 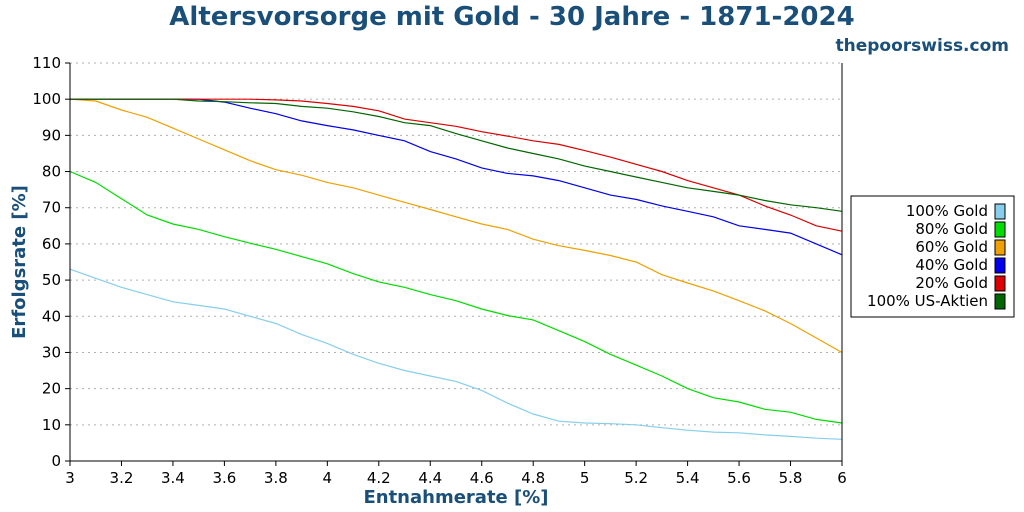 I want to click on legend-label: 60% Gold, so click(x=951, y=247).